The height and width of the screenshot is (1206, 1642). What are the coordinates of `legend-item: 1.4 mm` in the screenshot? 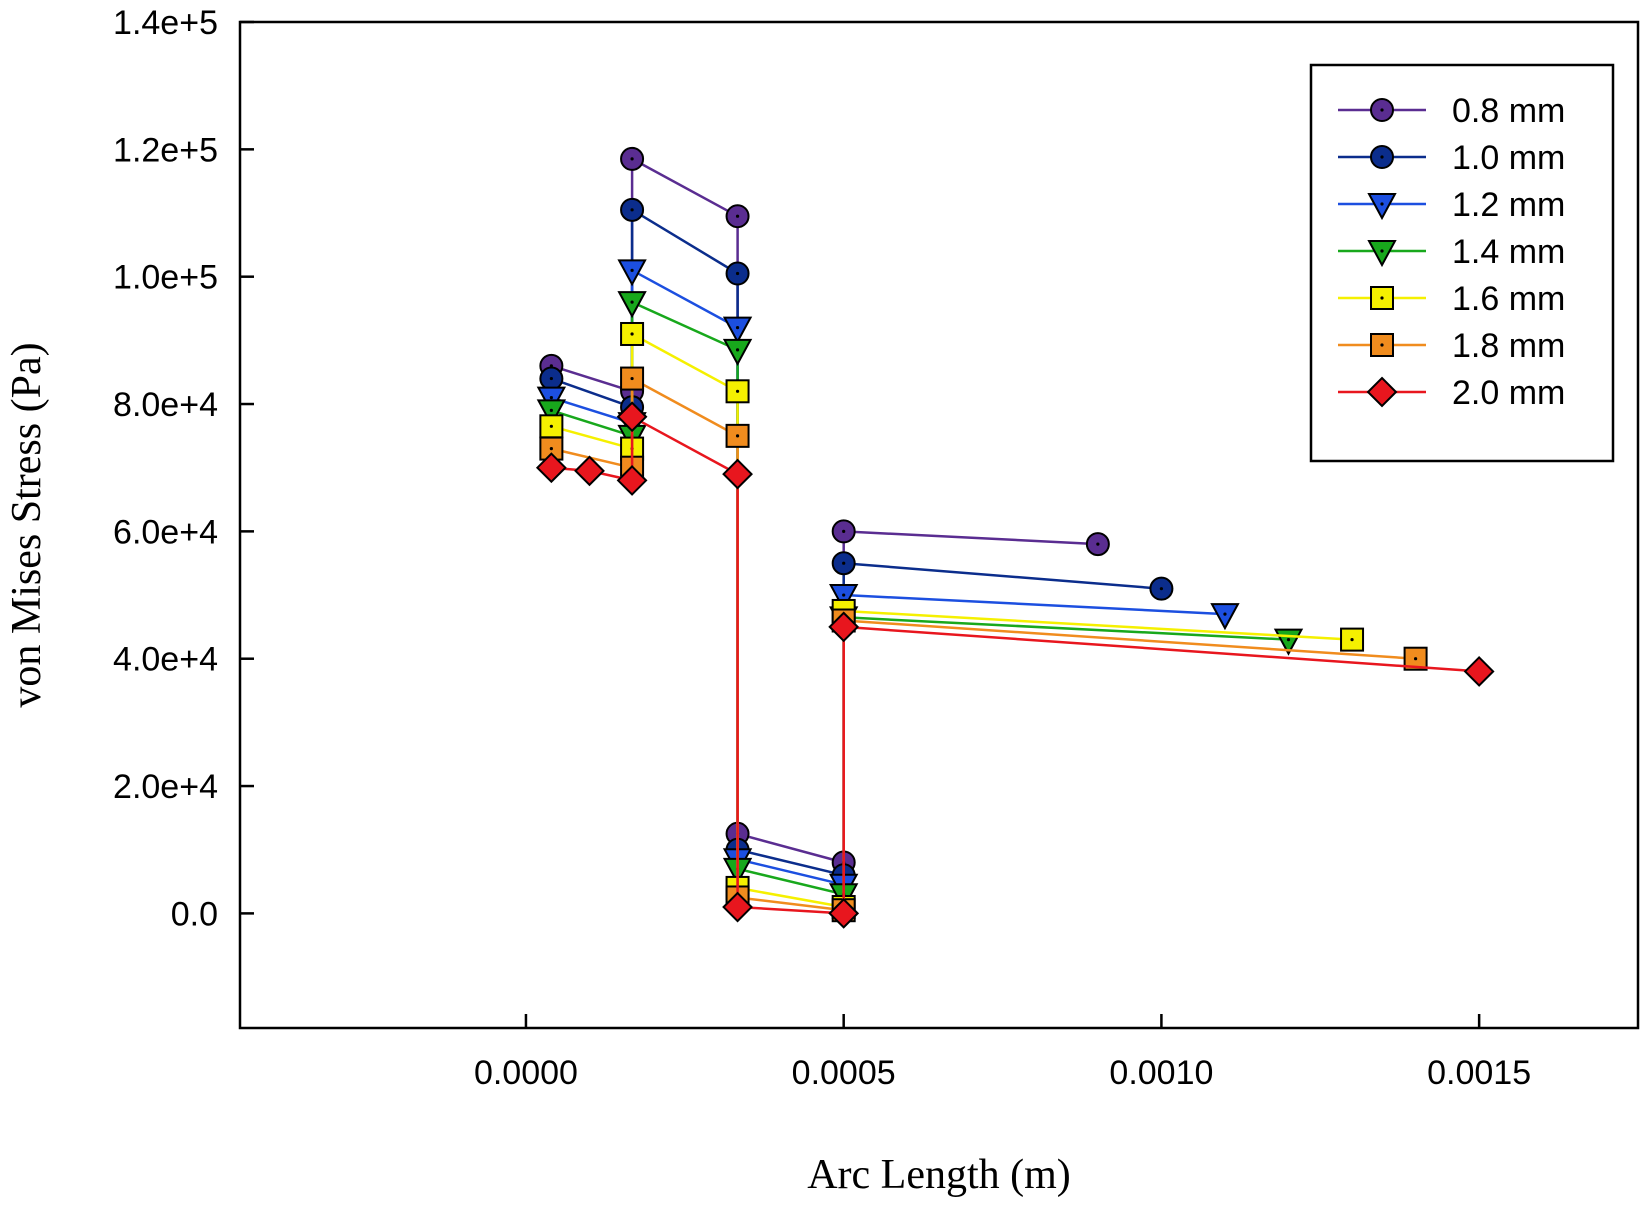 It's located at (1451, 252).